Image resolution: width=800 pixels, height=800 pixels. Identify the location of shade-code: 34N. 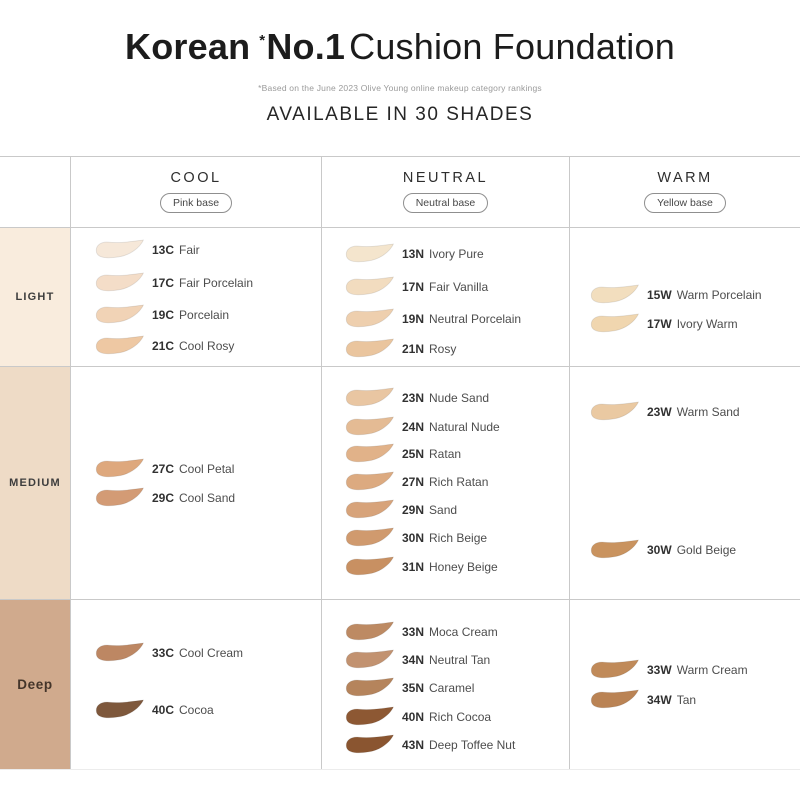
(413, 660).